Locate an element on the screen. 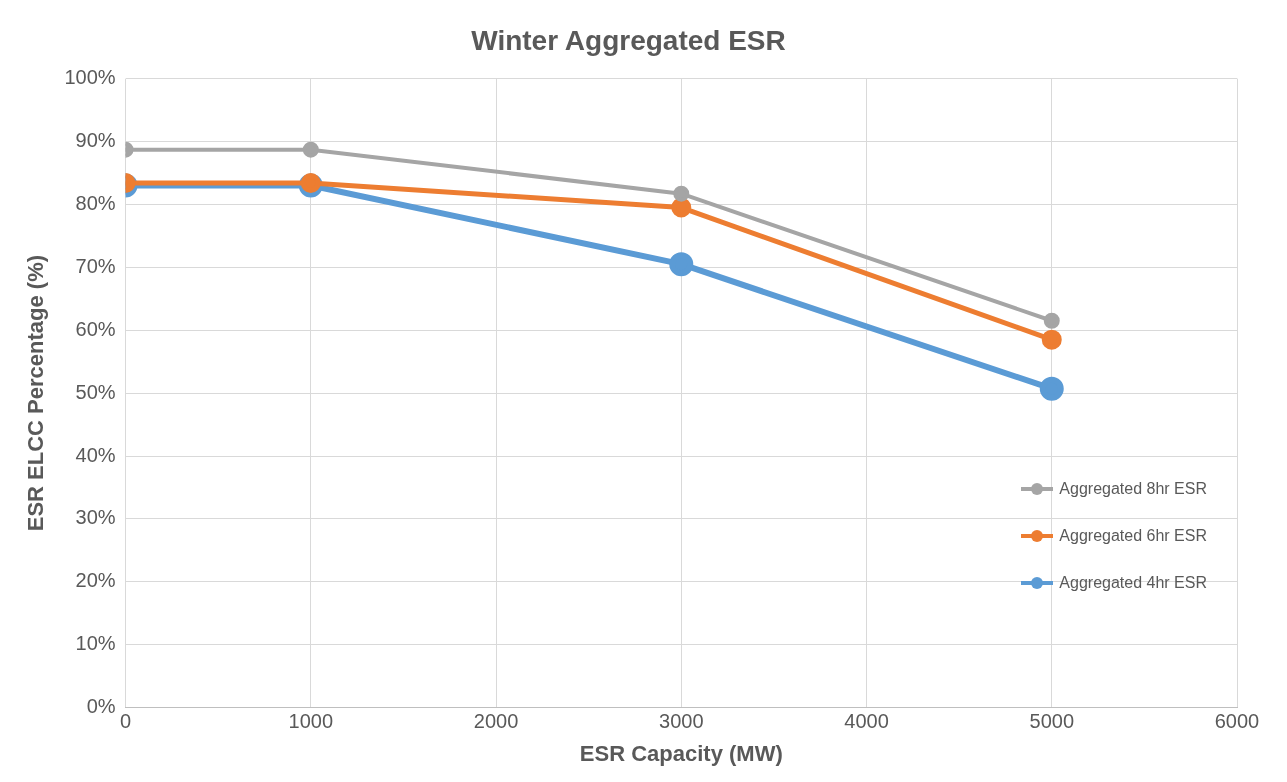 The height and width of the screenshot is (782, 1287). x-tick-label: 0 is located at coordinates (125, 721).